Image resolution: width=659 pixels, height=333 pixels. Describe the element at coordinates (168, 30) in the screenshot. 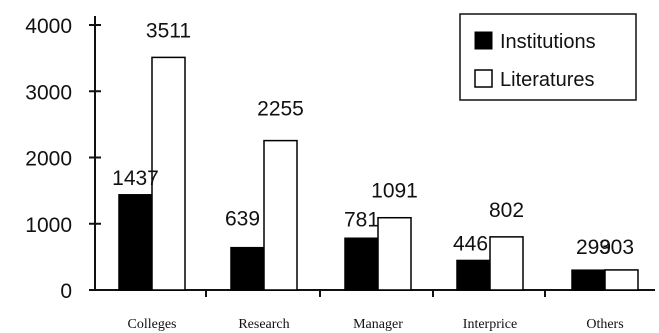

I see `data-label: 3511` at that location.